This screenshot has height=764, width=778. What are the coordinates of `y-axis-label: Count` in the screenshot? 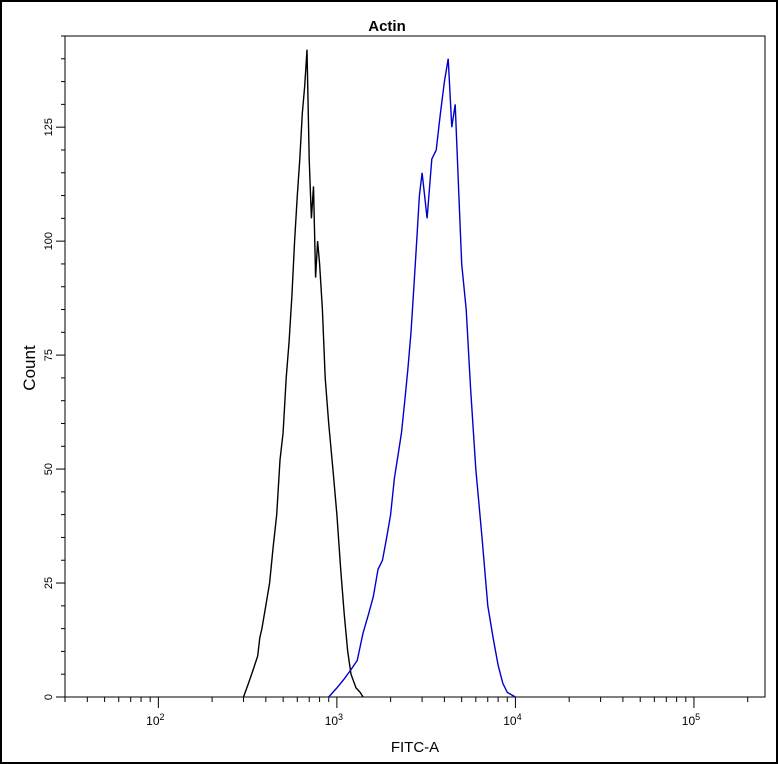 It's located at (29, 368).